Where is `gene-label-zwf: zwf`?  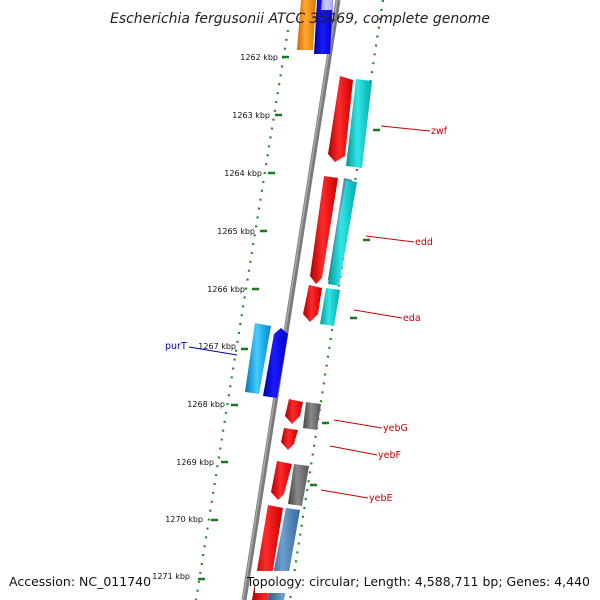
gene-label-zwf: zwf is located at coordinates (439, 131).